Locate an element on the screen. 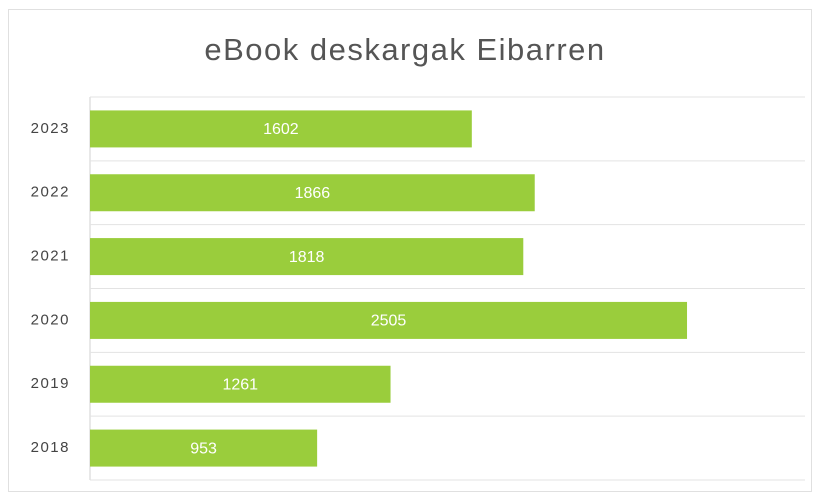 The image size is (819, 497). y-tick-label: 2021 is located at coordinates (50, 256).